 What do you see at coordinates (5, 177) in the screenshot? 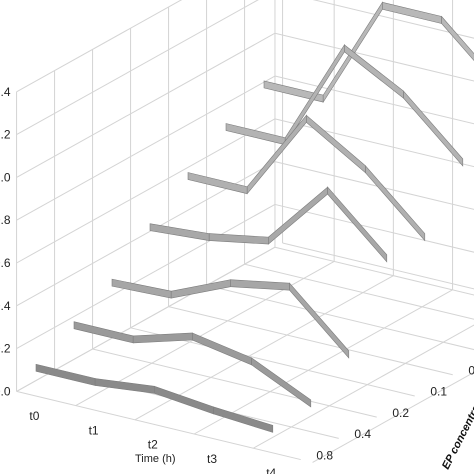
I see `y-tick-label: 1.0` at bounding box center [5, 177].